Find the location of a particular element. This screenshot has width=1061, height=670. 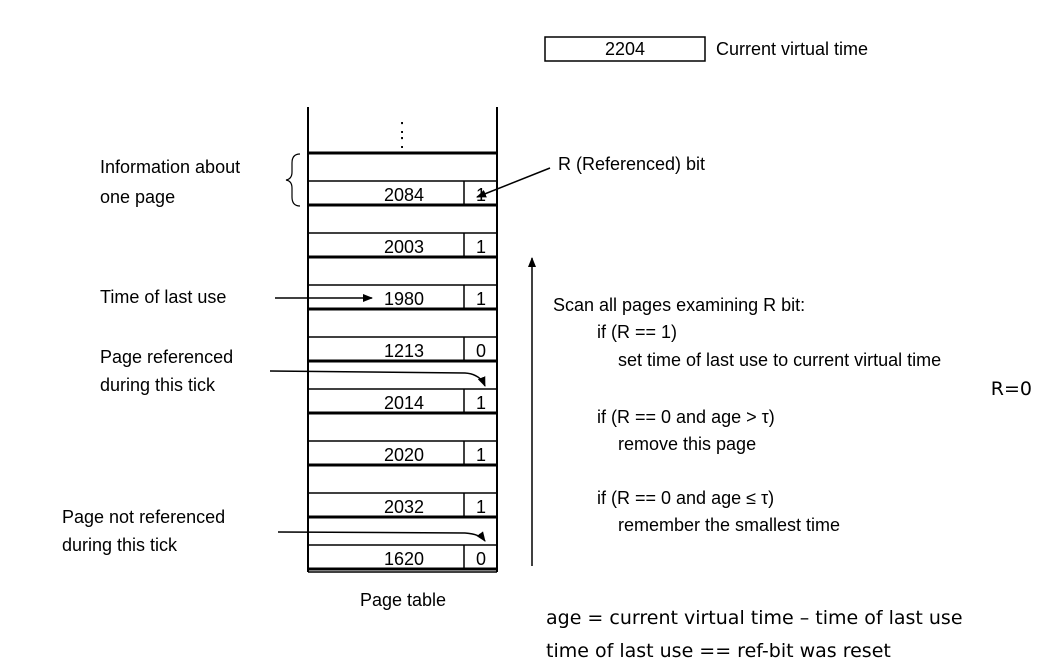

last-use-time: 1213 is located at coordinates (404, 351).